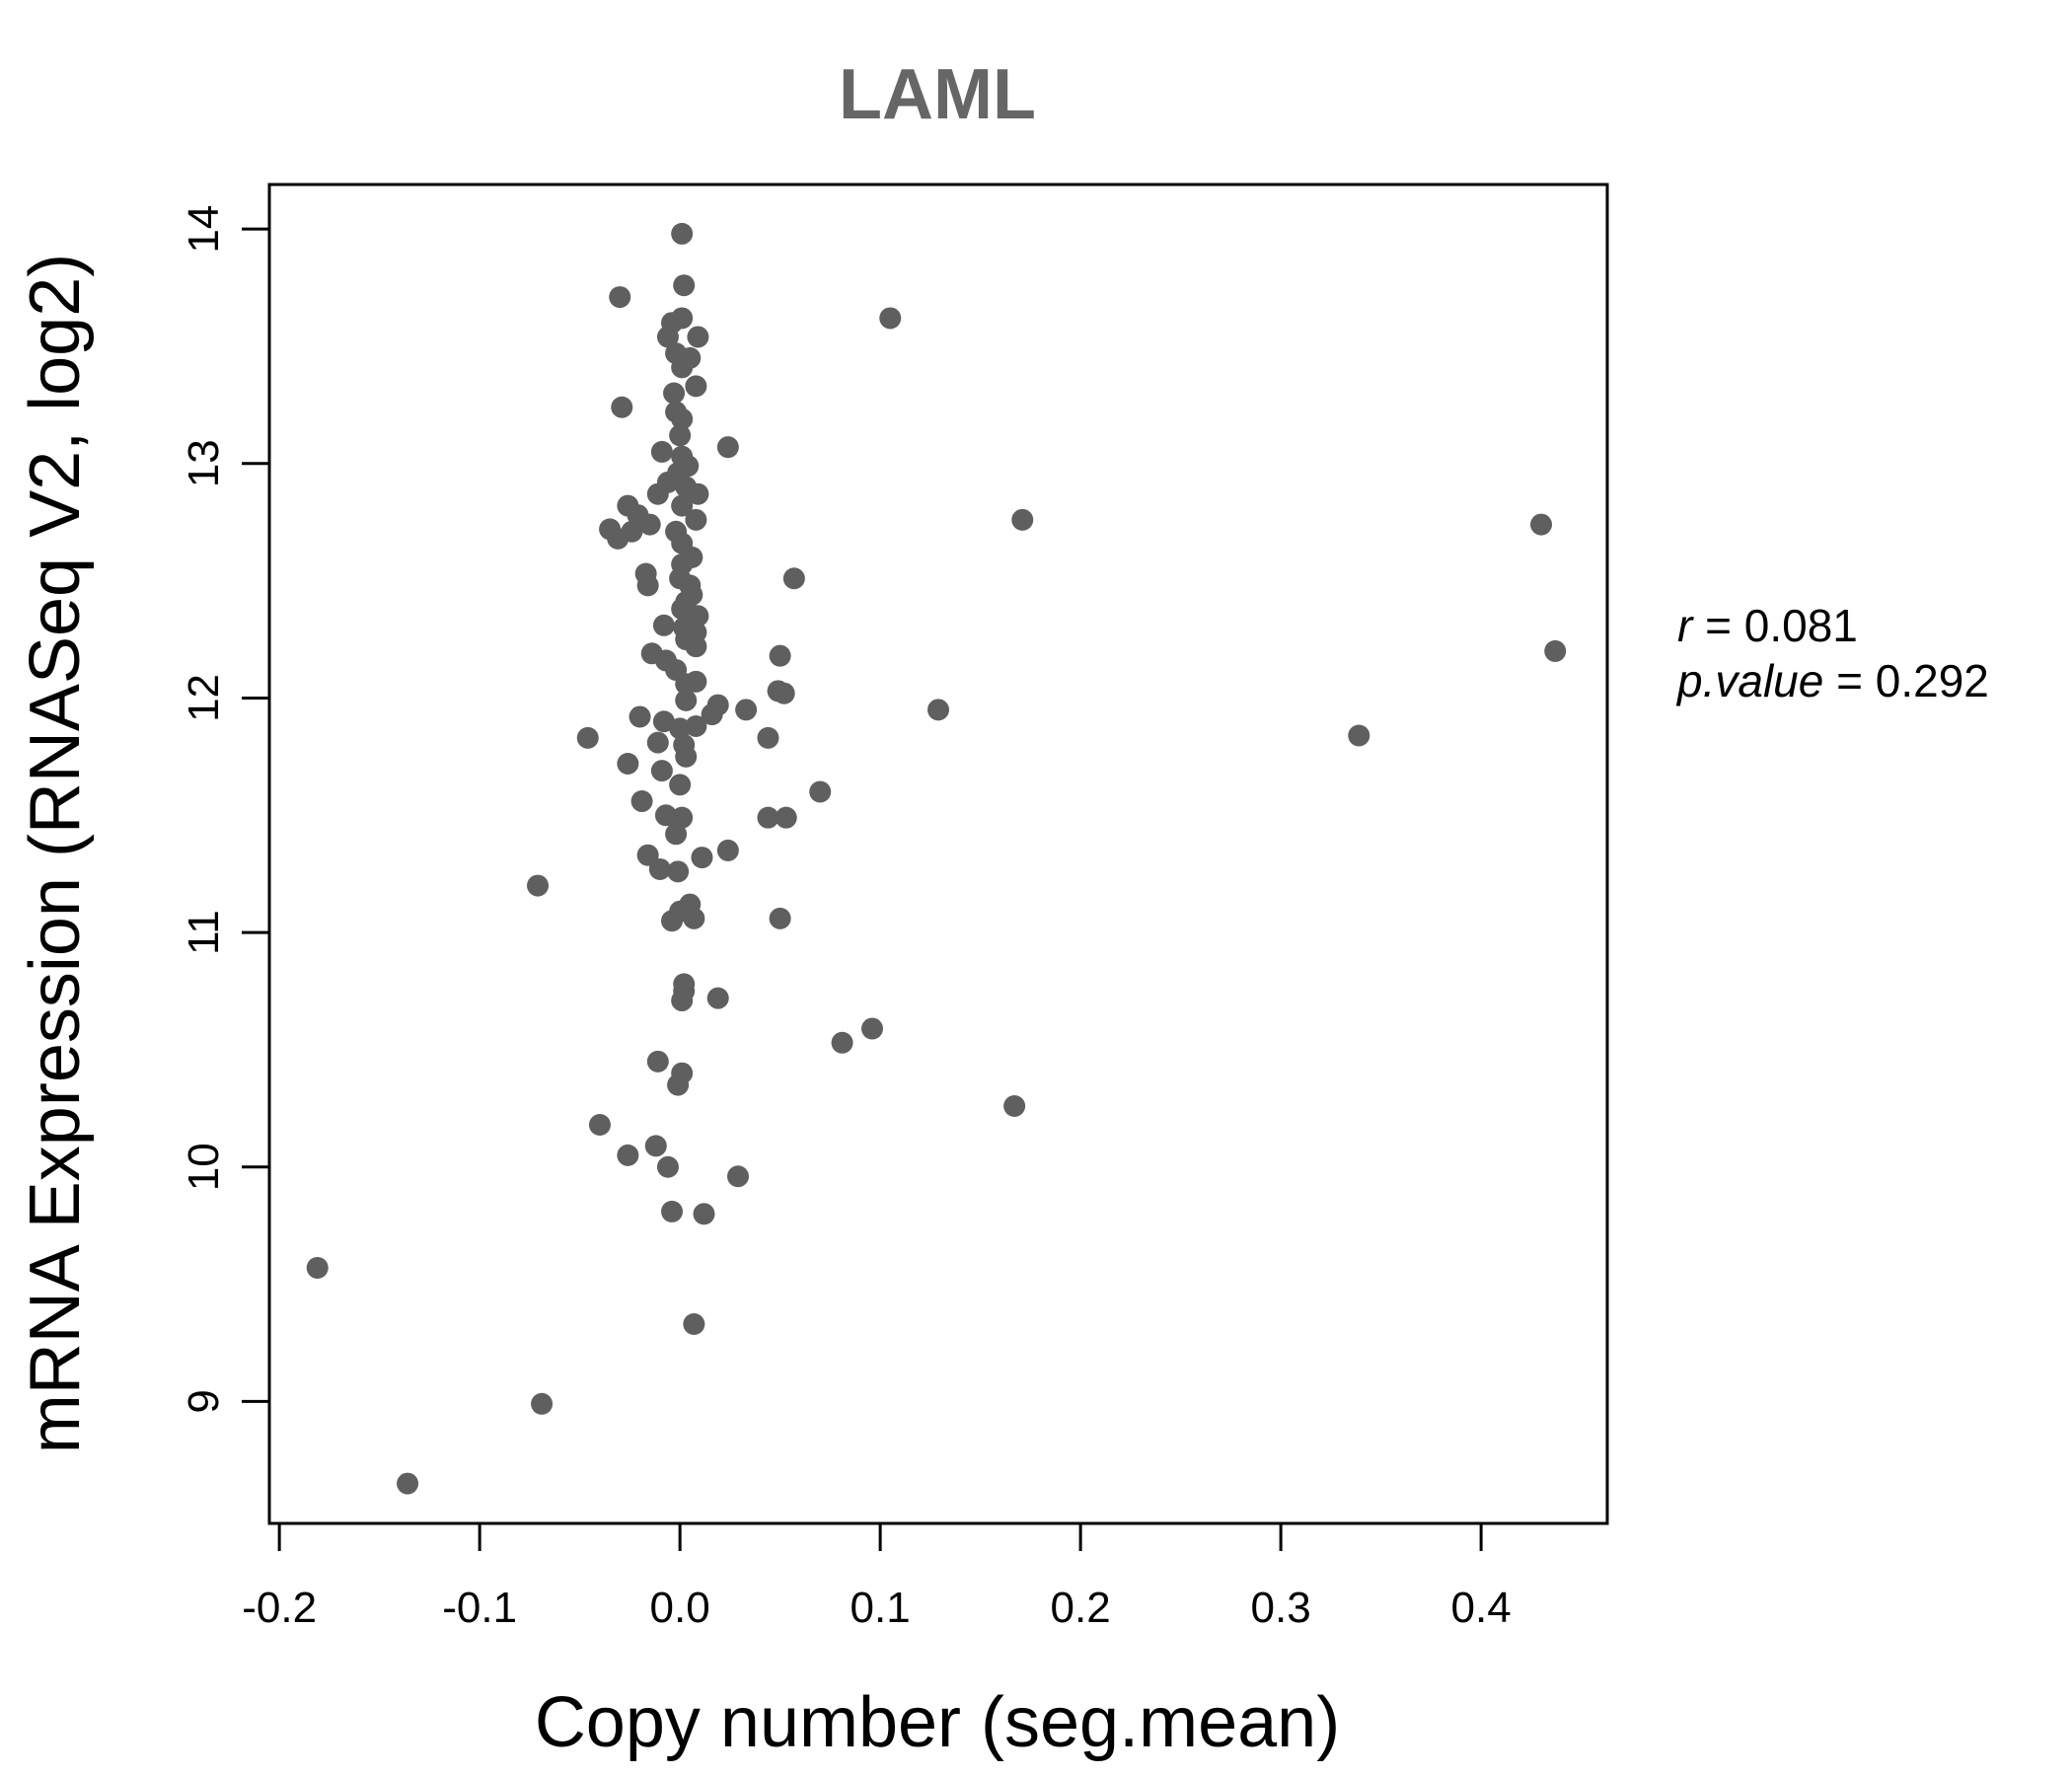  I want to click on x-tick-label: 0.4, so click(1482, 1608).